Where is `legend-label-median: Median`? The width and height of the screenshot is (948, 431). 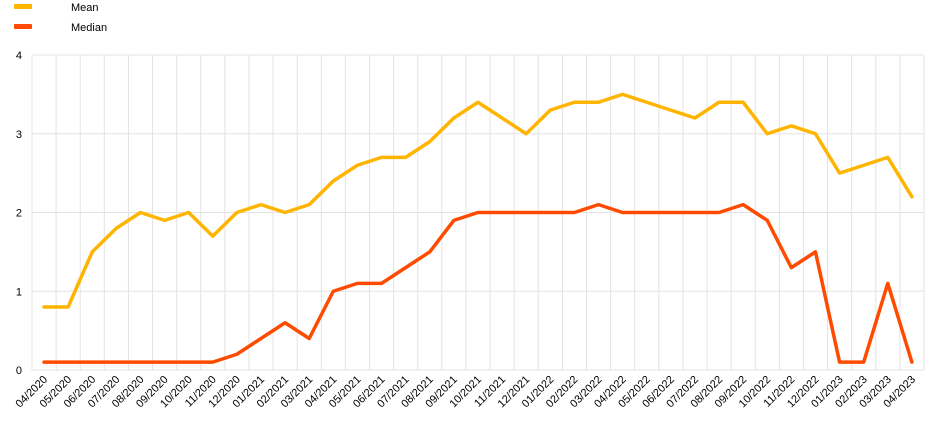 legend-label-median: Median is located at coordinates (89, 28).